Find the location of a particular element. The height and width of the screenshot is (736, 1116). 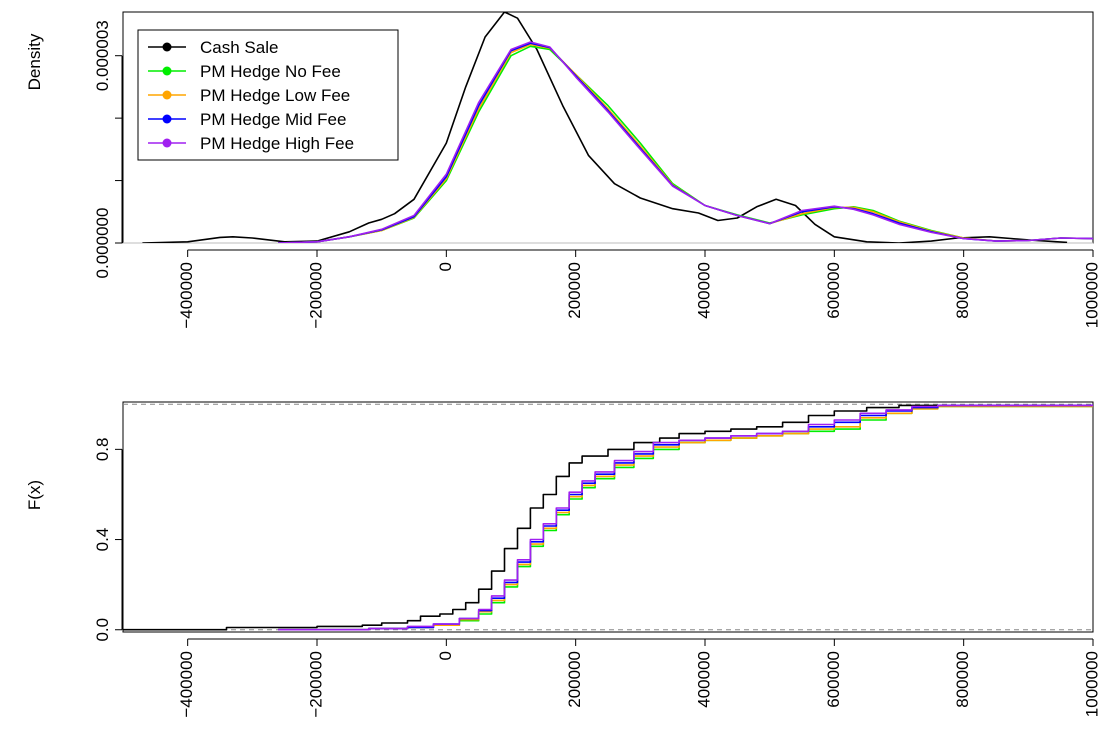

legend-label-cash-sale: Cash Sale is located at coordinates (239, 47).